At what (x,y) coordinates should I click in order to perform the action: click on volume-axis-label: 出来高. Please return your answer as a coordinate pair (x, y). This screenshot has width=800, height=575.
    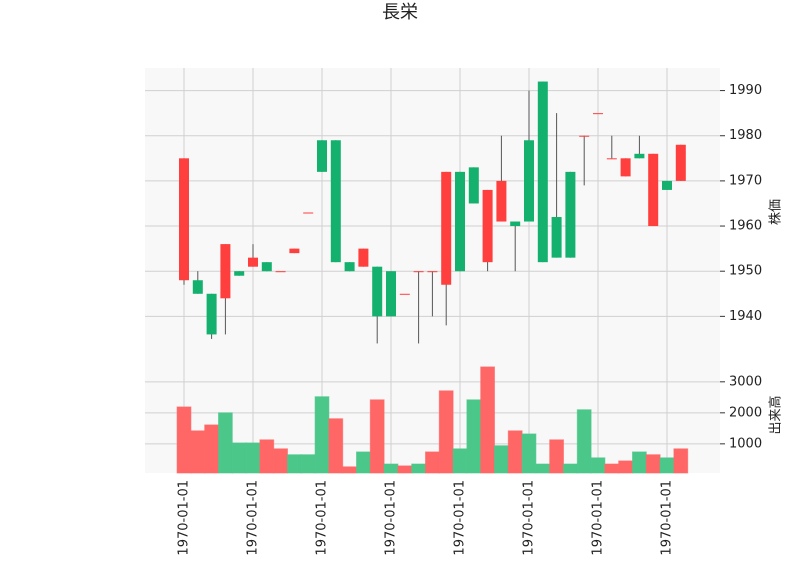
    Looking at the image, I should click on (776, 414).